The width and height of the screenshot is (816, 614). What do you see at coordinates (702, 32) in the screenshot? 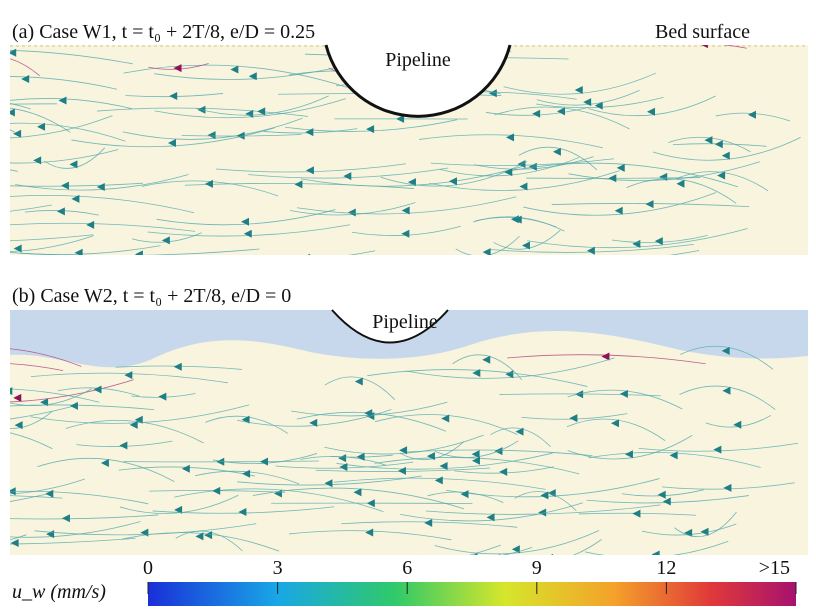
I see `label: Bed surface` at bounding box center [702, 32].